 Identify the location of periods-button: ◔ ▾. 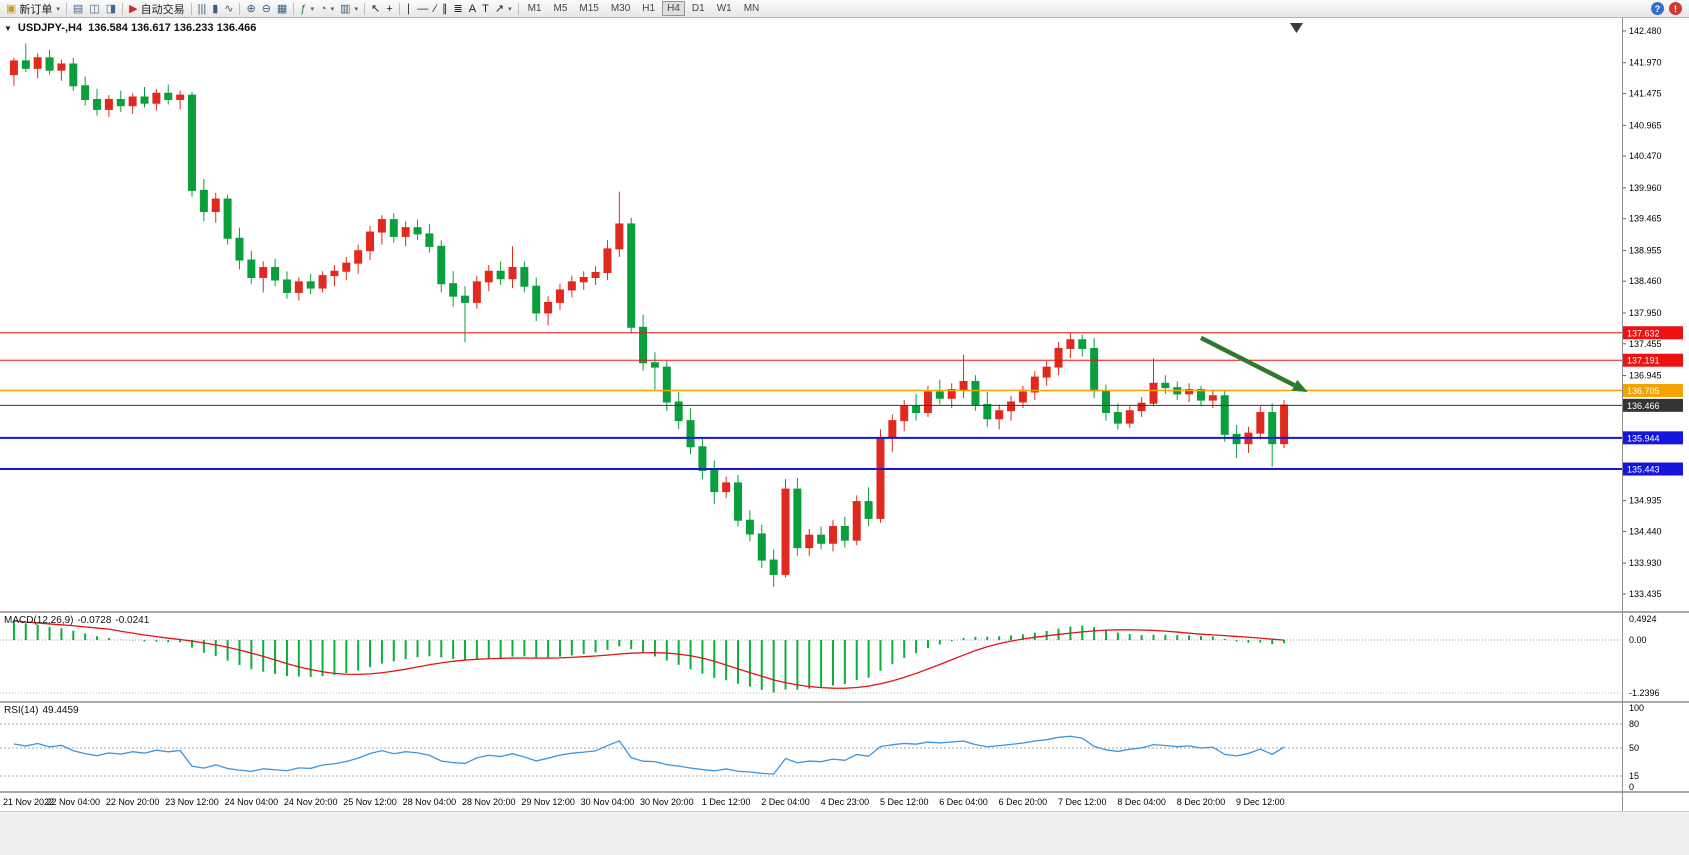
(327, 9).